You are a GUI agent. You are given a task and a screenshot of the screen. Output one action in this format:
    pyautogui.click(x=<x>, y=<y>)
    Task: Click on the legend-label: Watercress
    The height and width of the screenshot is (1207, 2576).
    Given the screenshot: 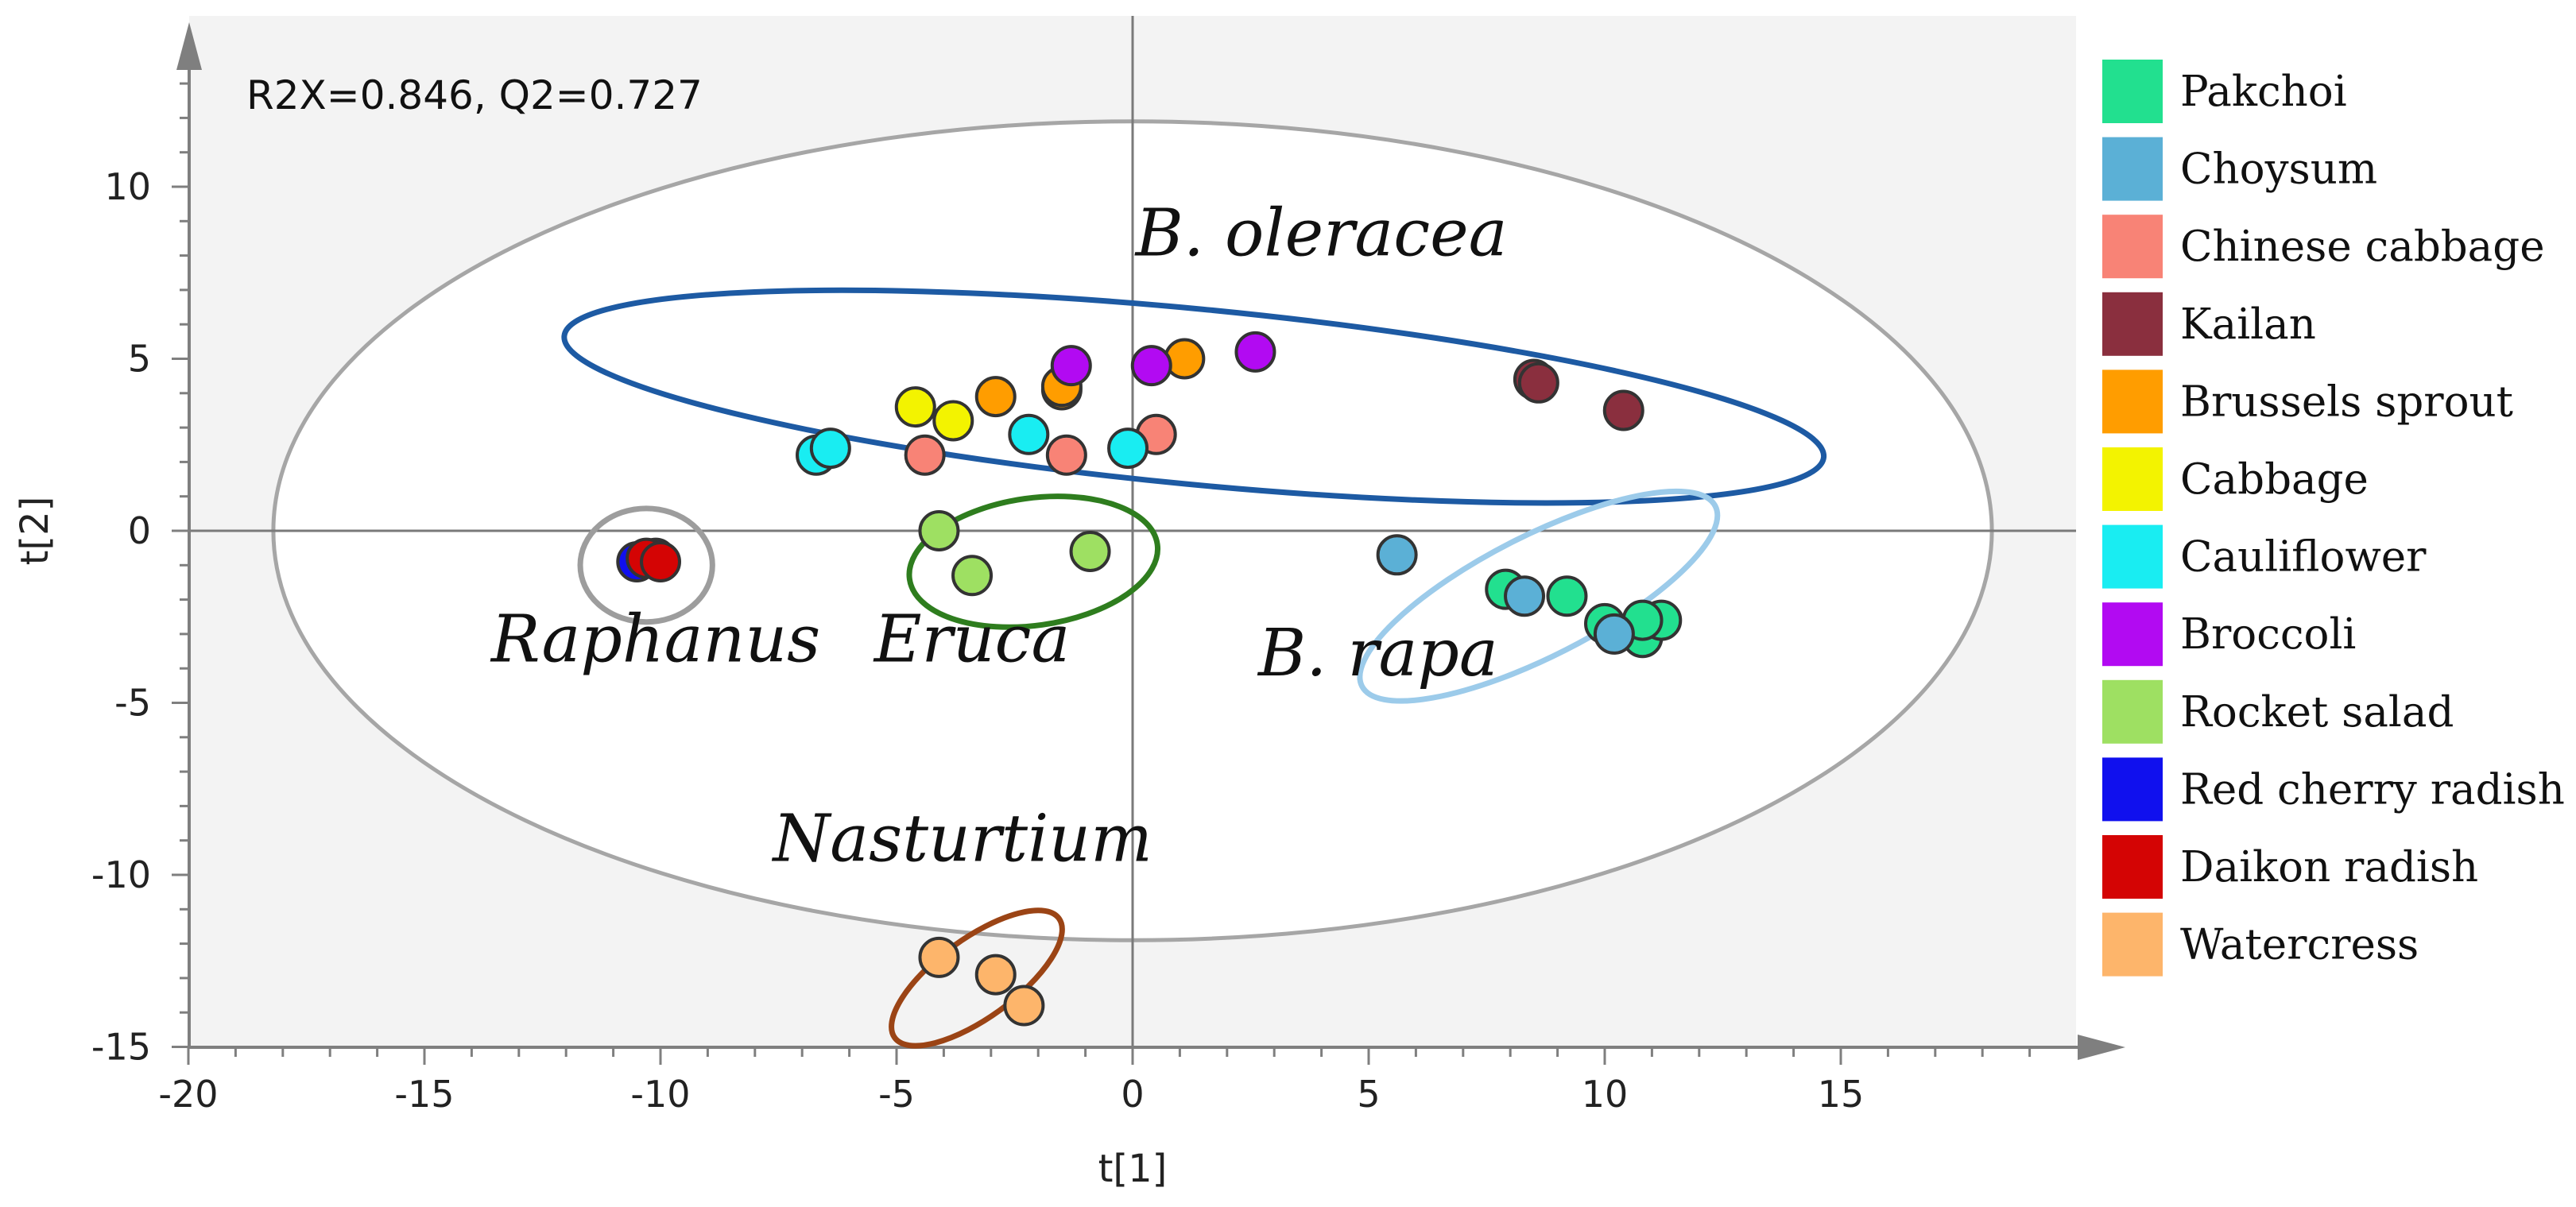 What is the action you would take?
    pyautogui.click(x=2299, y=945)
    